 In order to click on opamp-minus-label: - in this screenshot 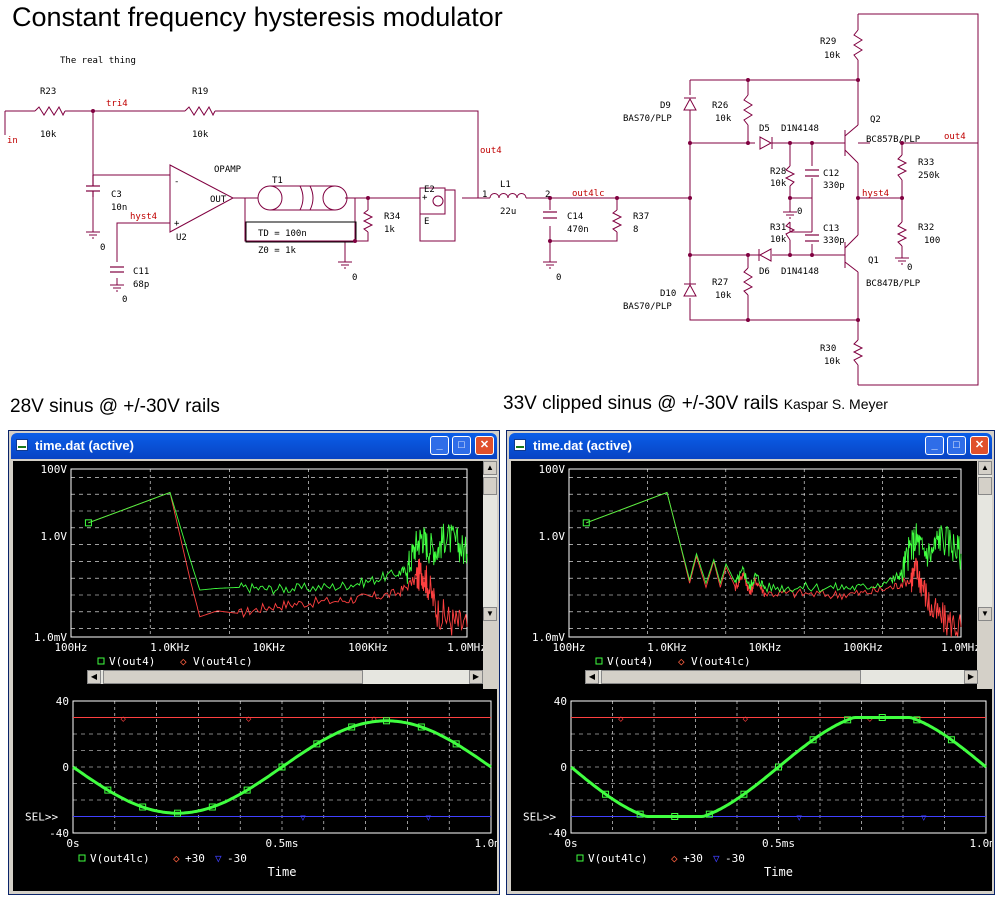, I will do `click(176, 182)`.